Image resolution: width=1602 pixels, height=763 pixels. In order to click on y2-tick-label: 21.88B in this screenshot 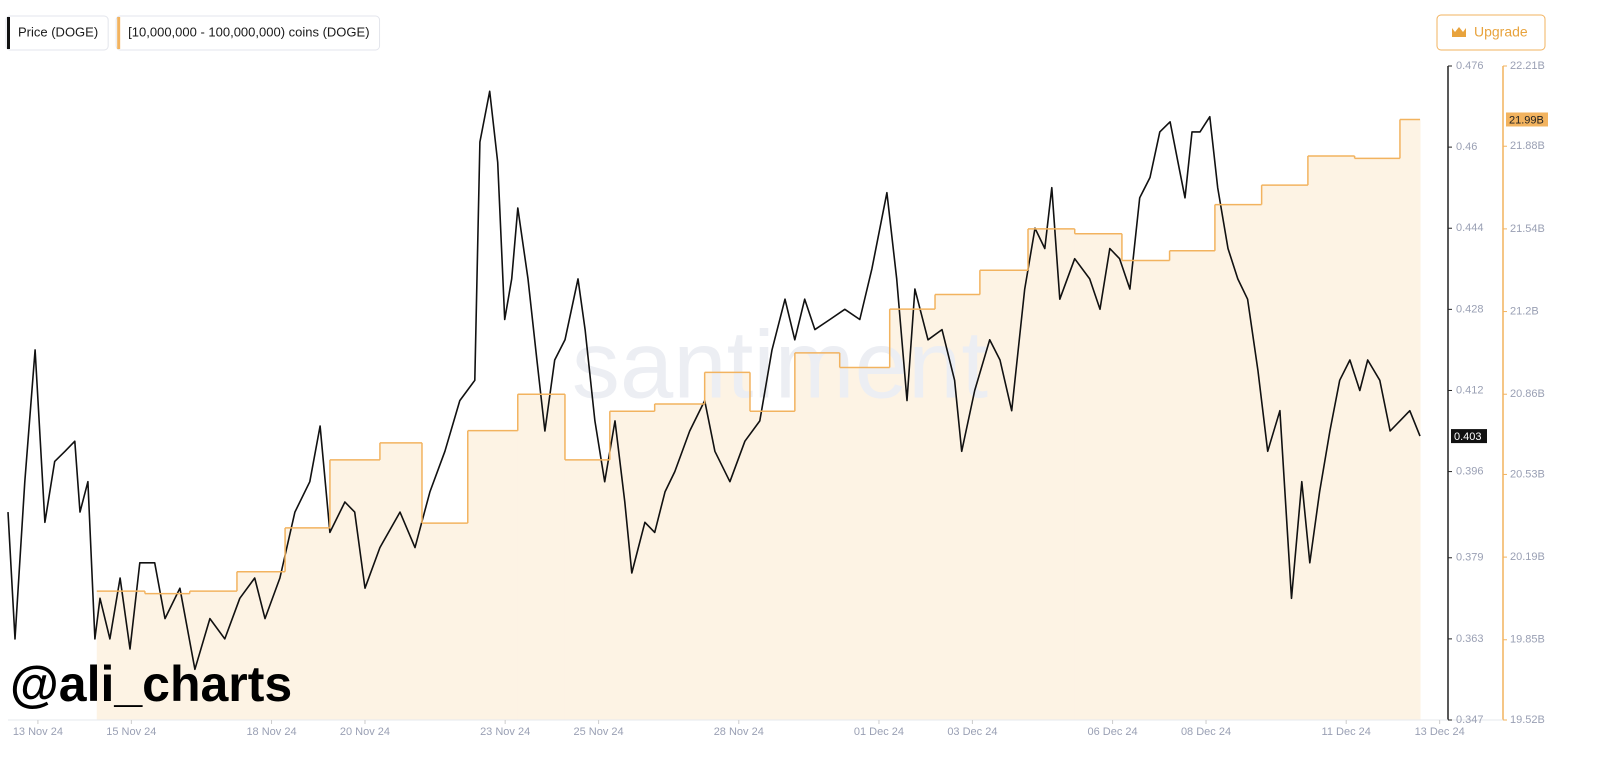, I will do `click(1527, 146)`.